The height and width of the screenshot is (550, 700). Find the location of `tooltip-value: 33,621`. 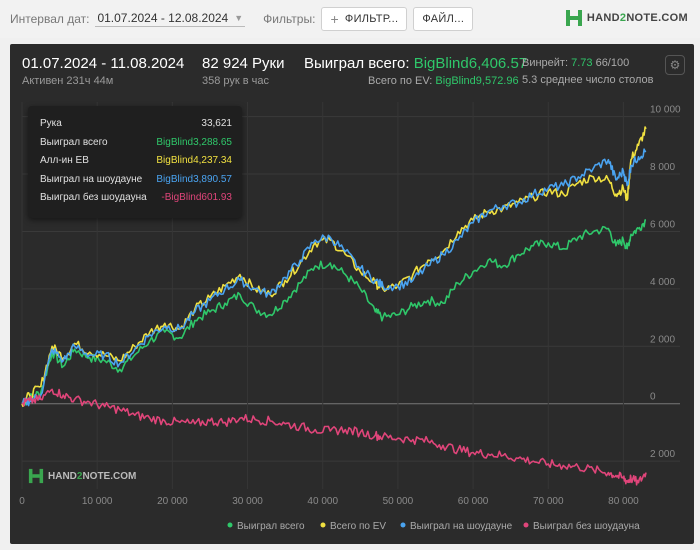

tooltip-value: 33,621 is located at coordinates (216, 123).